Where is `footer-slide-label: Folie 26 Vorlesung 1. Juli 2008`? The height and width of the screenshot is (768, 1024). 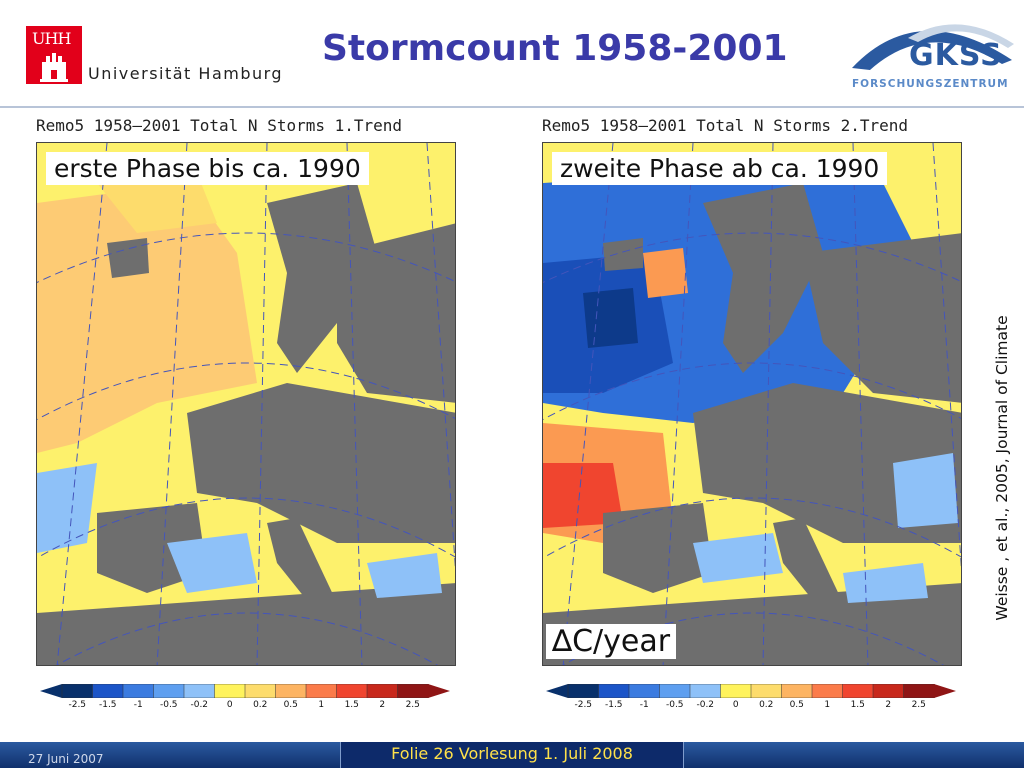
footer-slide-label: Folie 26 Vorlesung 1. Juli 2008 is located at coordinates (512, 753).